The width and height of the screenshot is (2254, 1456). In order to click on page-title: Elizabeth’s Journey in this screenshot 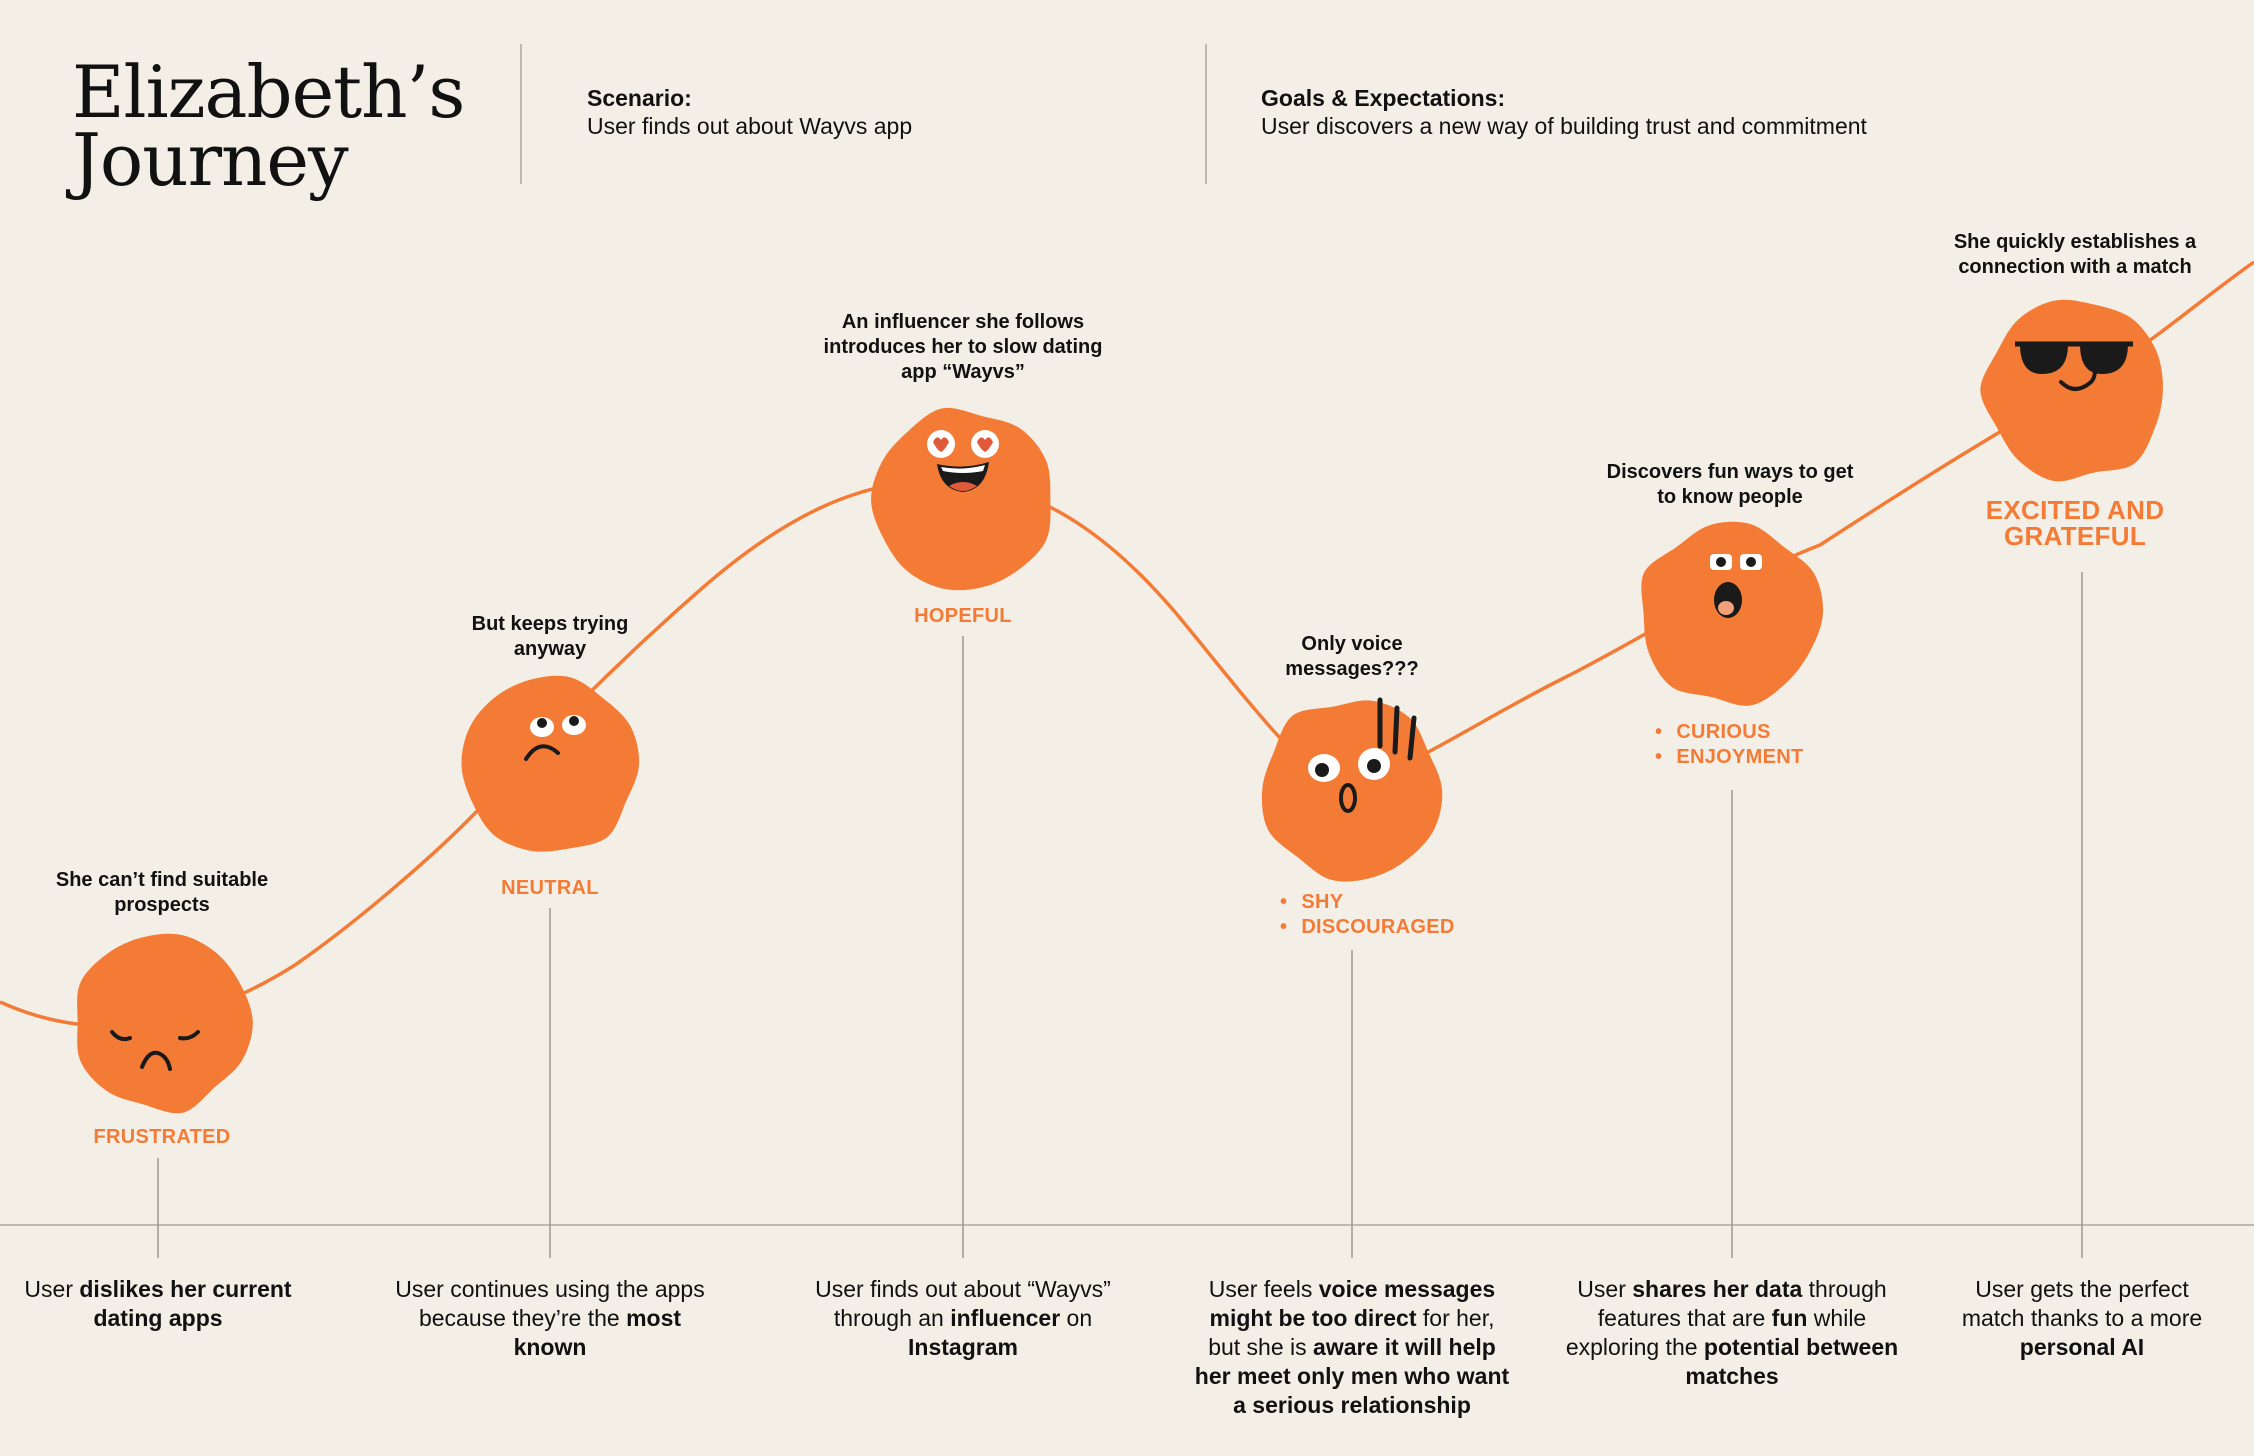, I will do `click(268, 126)`.